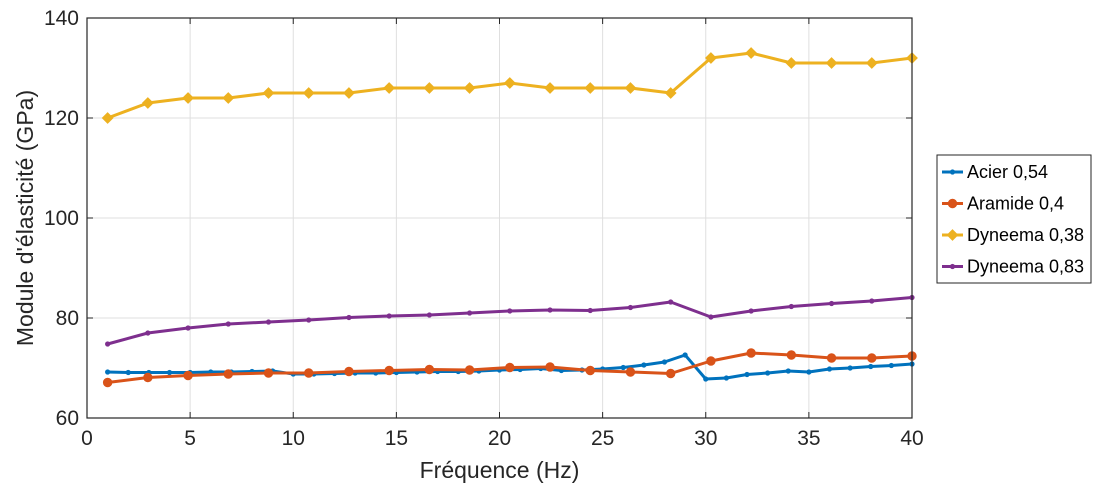 The image size is (1115, 486). I want to click on x-tick-label: 40, so click(911, 438).